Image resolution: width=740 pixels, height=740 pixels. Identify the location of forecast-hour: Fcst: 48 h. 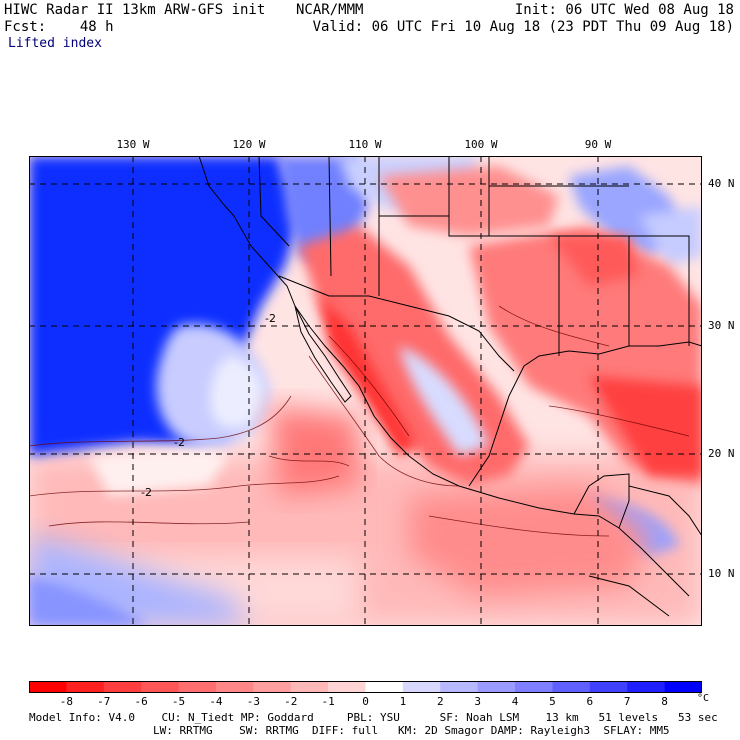
(59, 27).